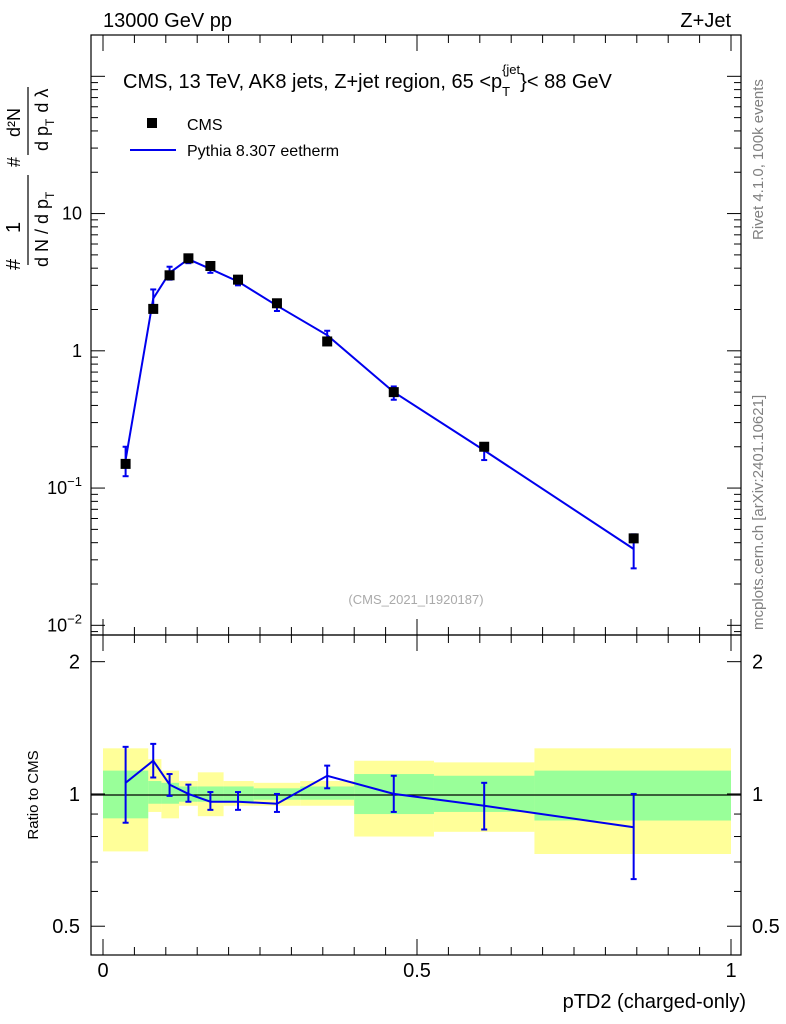 Image resolution: width=786 pixels, height=1024 pixels. I want to click on header-left: 13000 GeV pp, so click(167, 21).